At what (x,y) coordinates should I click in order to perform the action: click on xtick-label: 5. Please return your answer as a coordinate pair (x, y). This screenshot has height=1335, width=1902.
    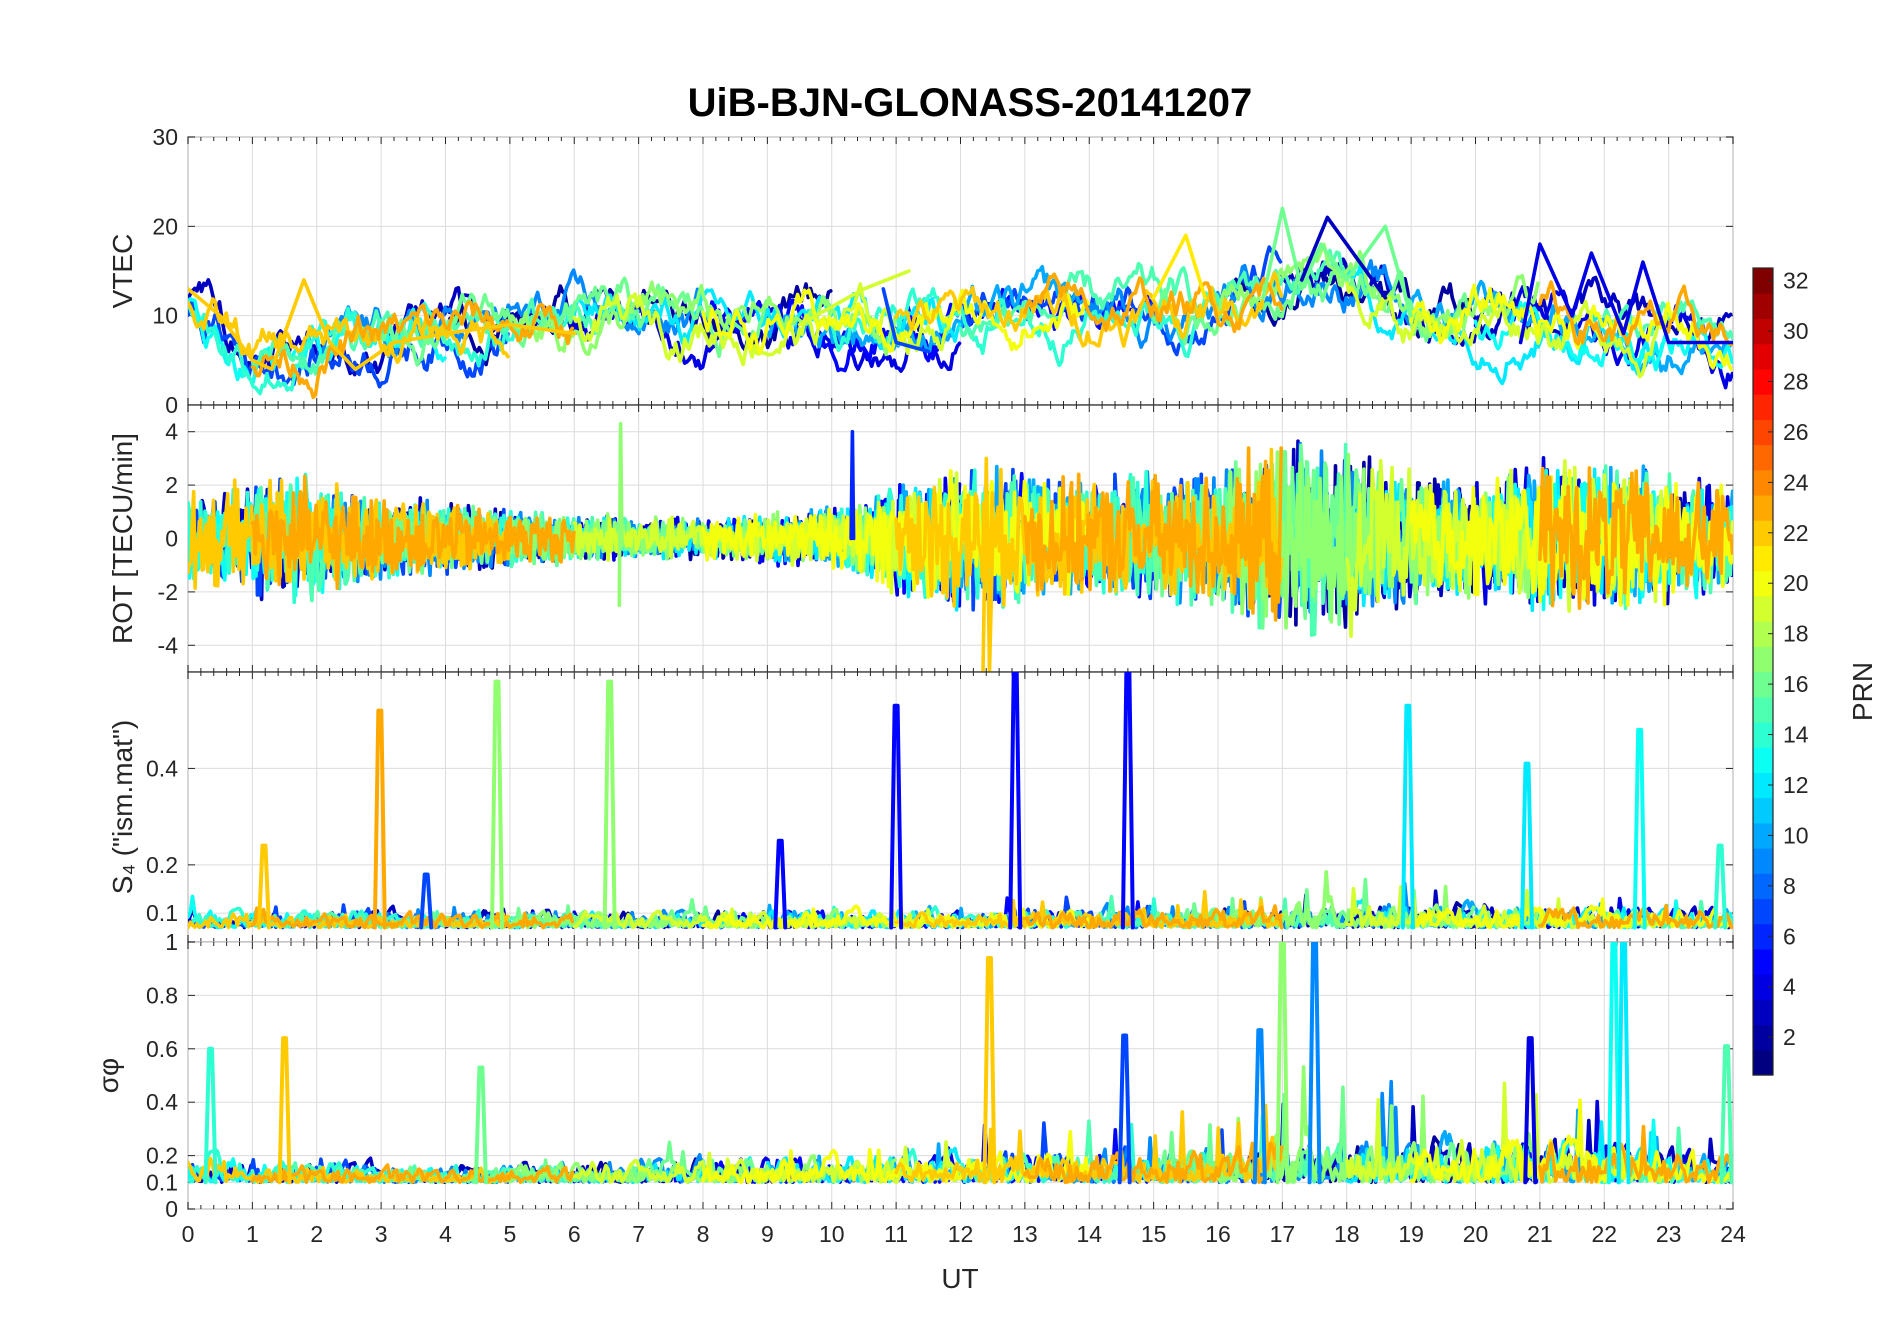
    Looking at the image, I should click on (509, 1234).